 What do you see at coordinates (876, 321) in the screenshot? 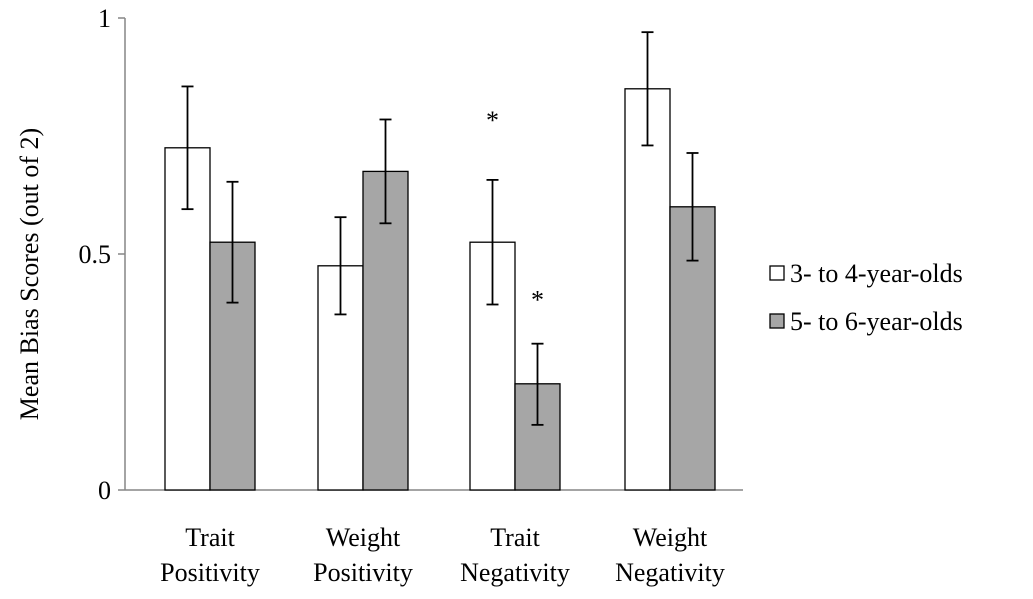
I see `legend-label: 5- to 6-year-olds` at bounding box center [876, 321].